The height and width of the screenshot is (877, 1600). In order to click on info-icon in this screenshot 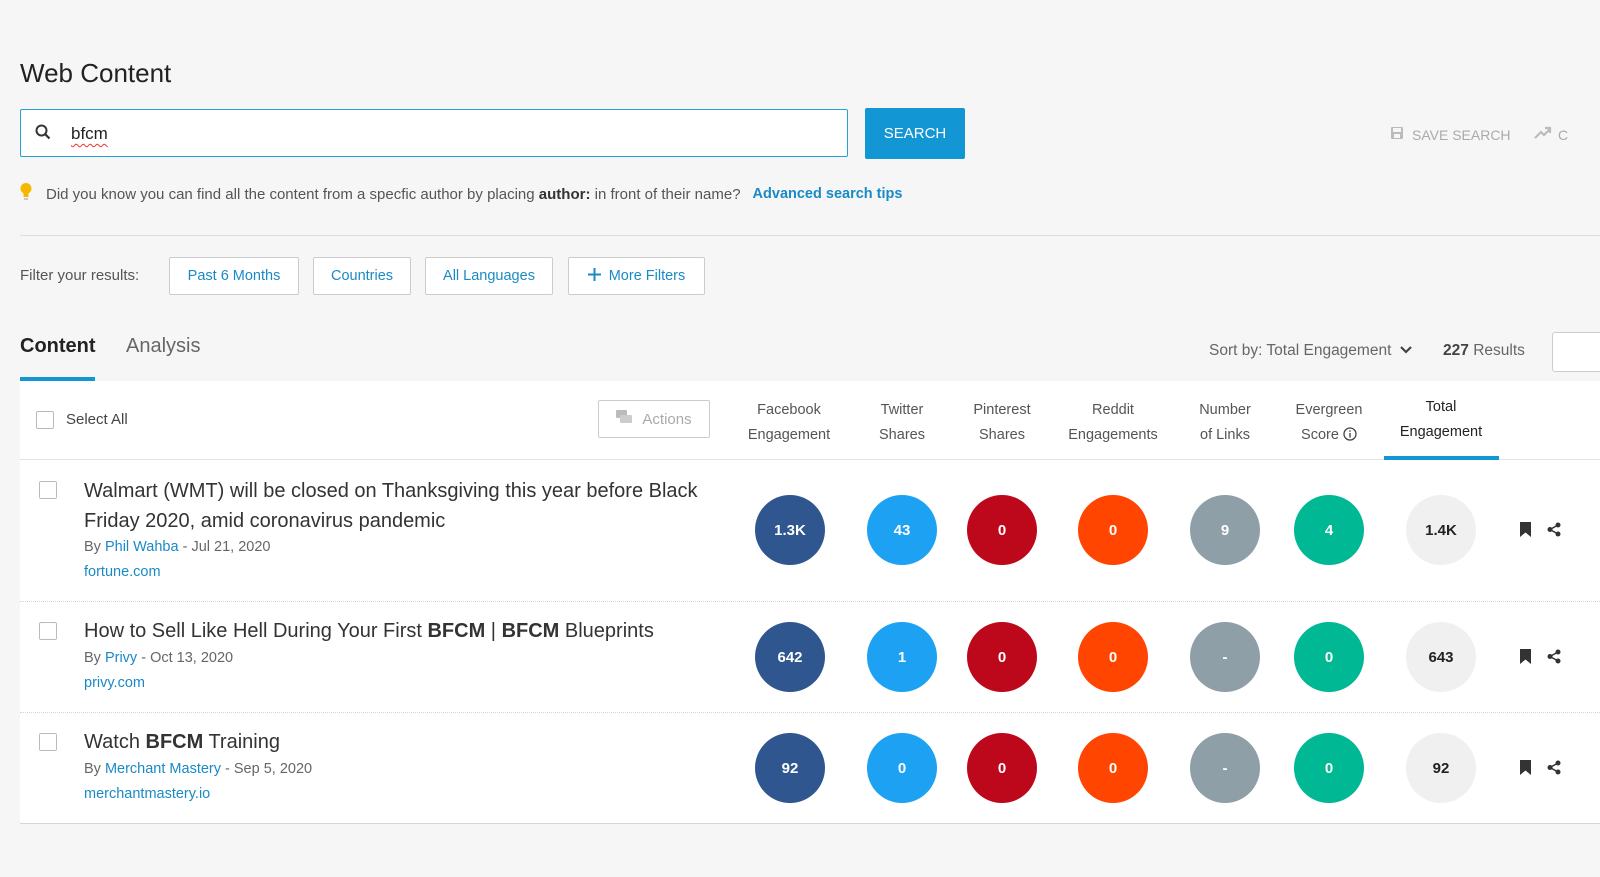, I will do `click(1350, 437)`.